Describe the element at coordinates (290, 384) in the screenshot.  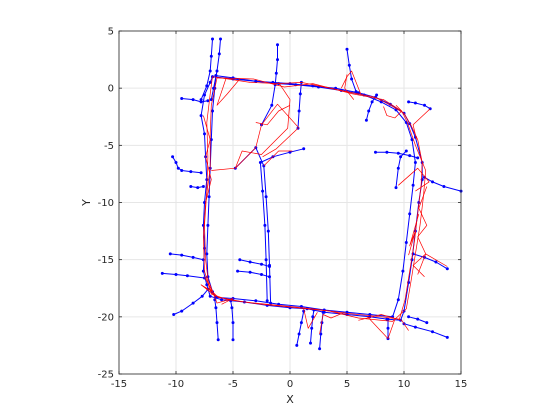
I see `x-tick-label: 0` at that location.